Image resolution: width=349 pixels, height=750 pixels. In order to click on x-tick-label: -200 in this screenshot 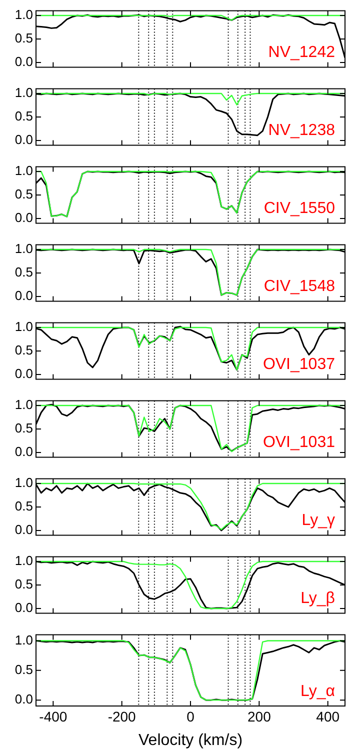, I will do `click(122, 716)`.